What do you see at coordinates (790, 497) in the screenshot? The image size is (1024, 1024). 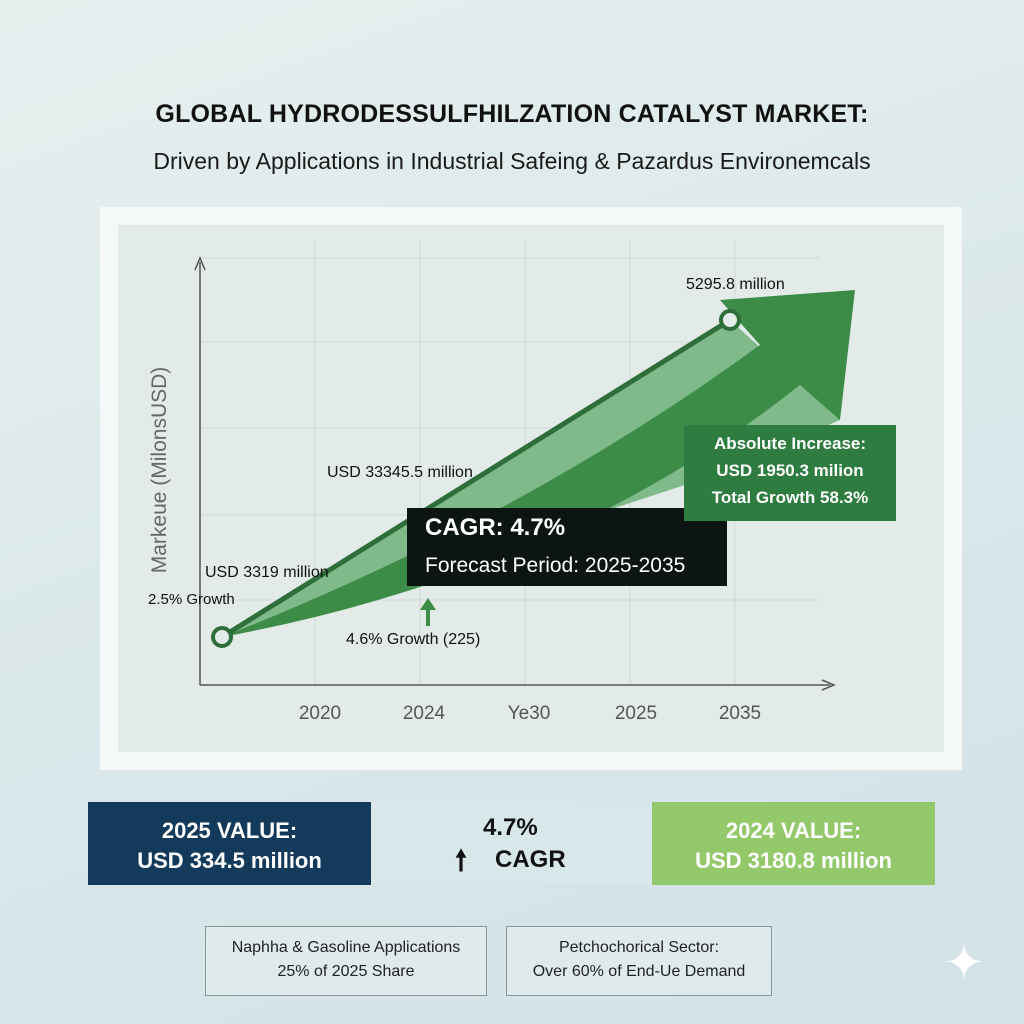 I see `total-growth: Total Growth 58.3%` at bounding box center [790, 497].